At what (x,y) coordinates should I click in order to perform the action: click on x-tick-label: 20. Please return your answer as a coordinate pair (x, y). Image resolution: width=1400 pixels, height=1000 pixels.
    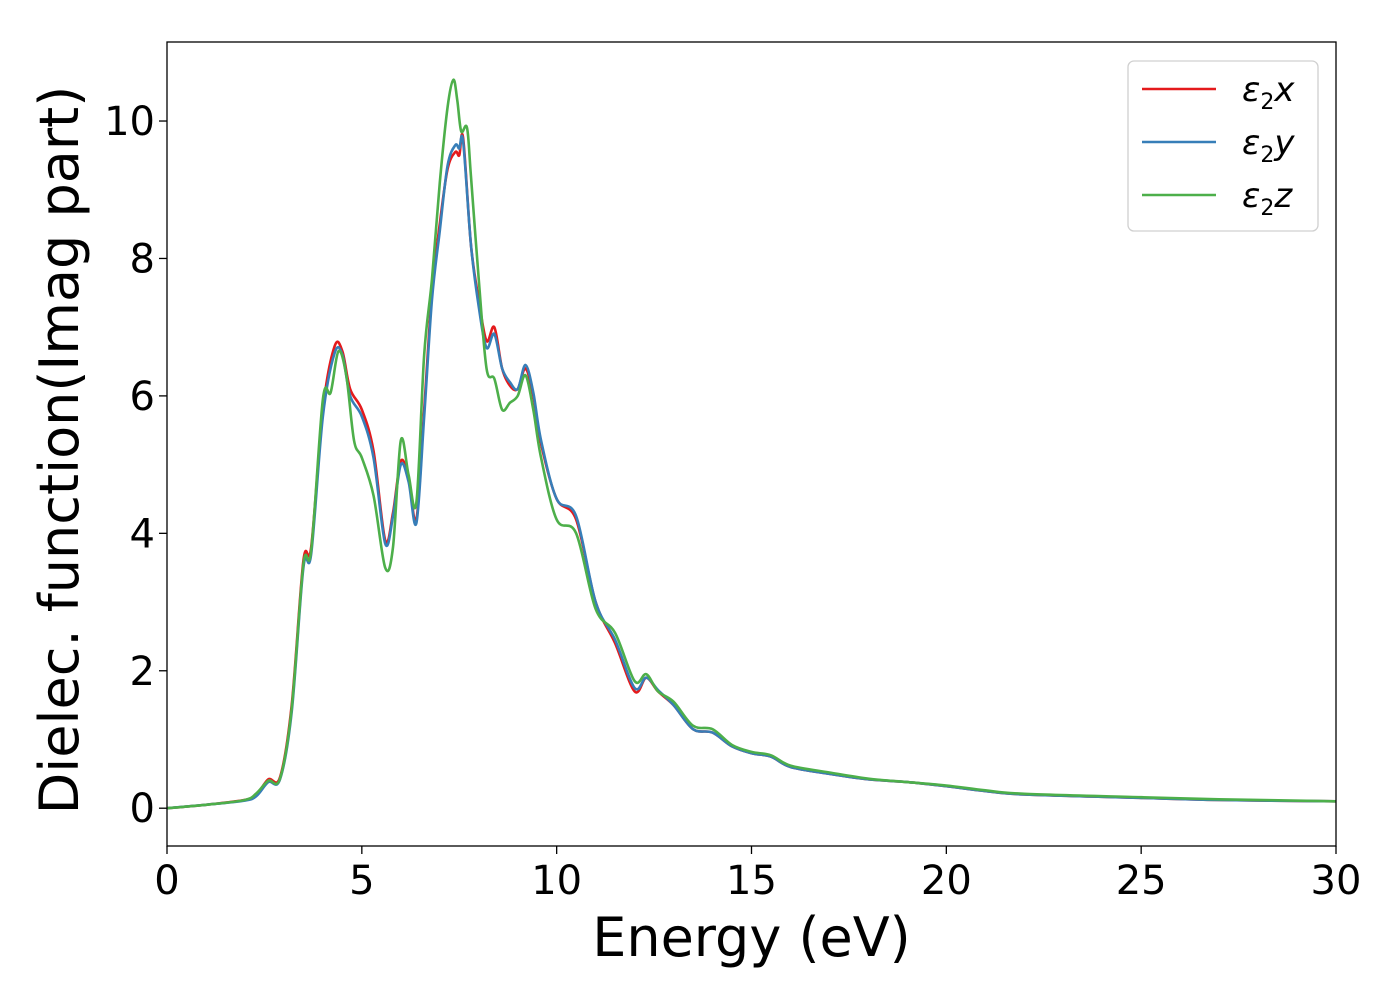
    Looking at the image, I should click on (946, 881).